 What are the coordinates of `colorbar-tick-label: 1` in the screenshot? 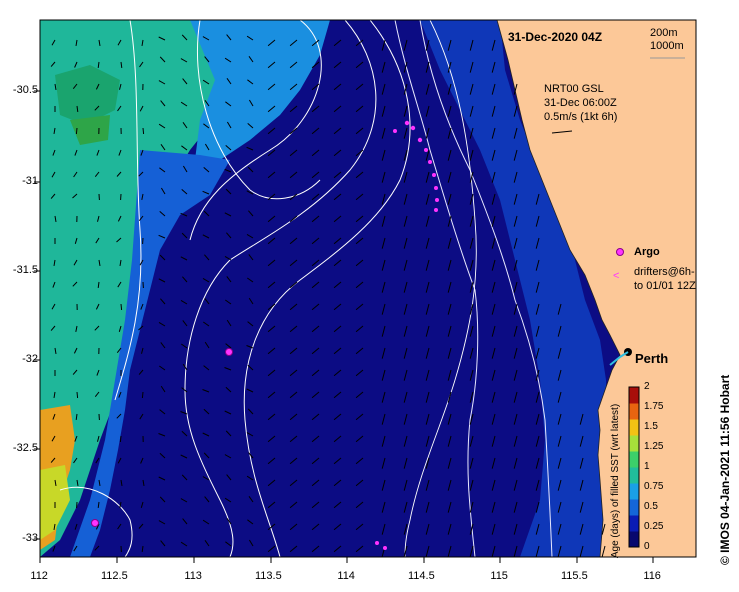 It's located at (647, 466).